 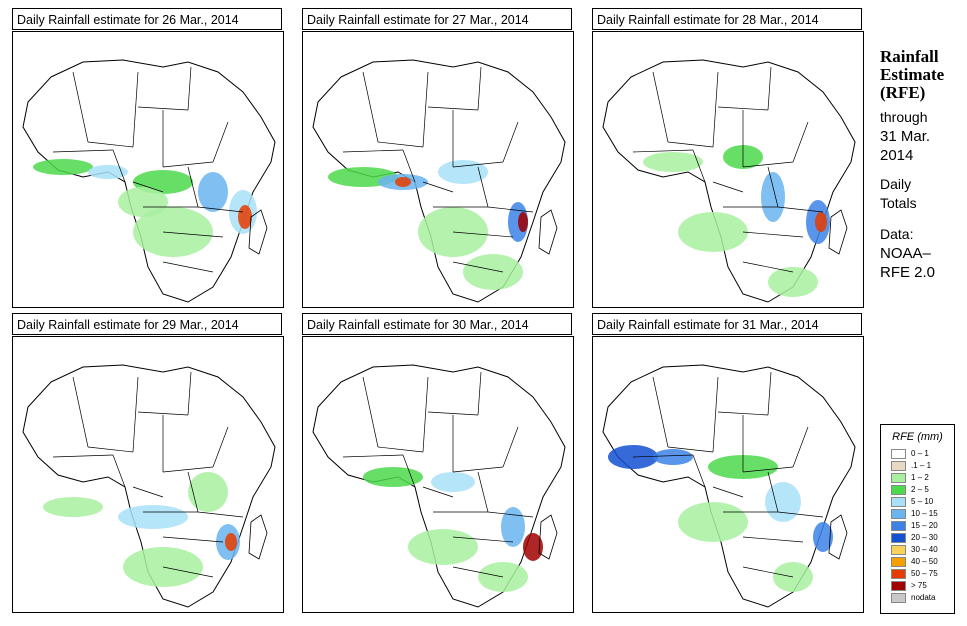 I want to click on legend-label: > 75, so click(x=919, y=585).